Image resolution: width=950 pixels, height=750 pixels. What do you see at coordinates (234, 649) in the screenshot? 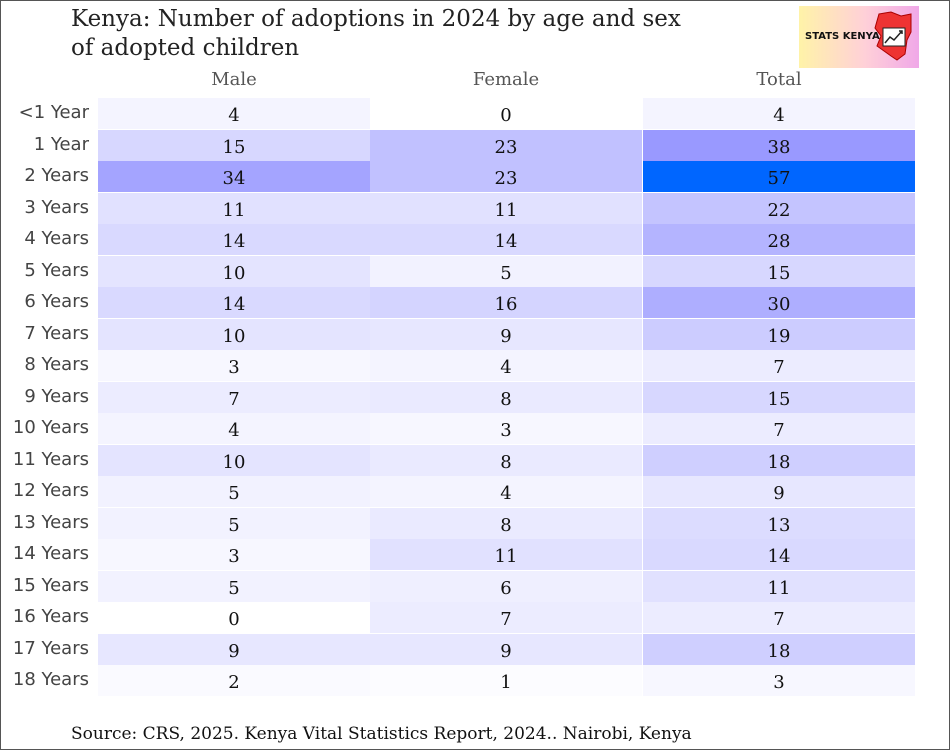
I see `heatmap-cell-male: 9` at bounding box center [234, 649].